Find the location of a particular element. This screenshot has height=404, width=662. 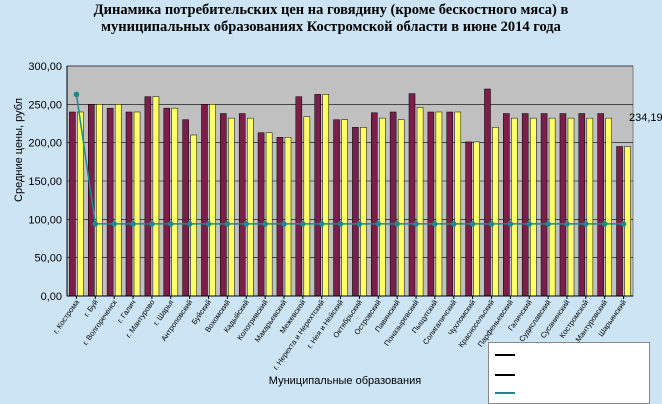

y-tick-label: 0,00 is located at coordinates (51, 297).